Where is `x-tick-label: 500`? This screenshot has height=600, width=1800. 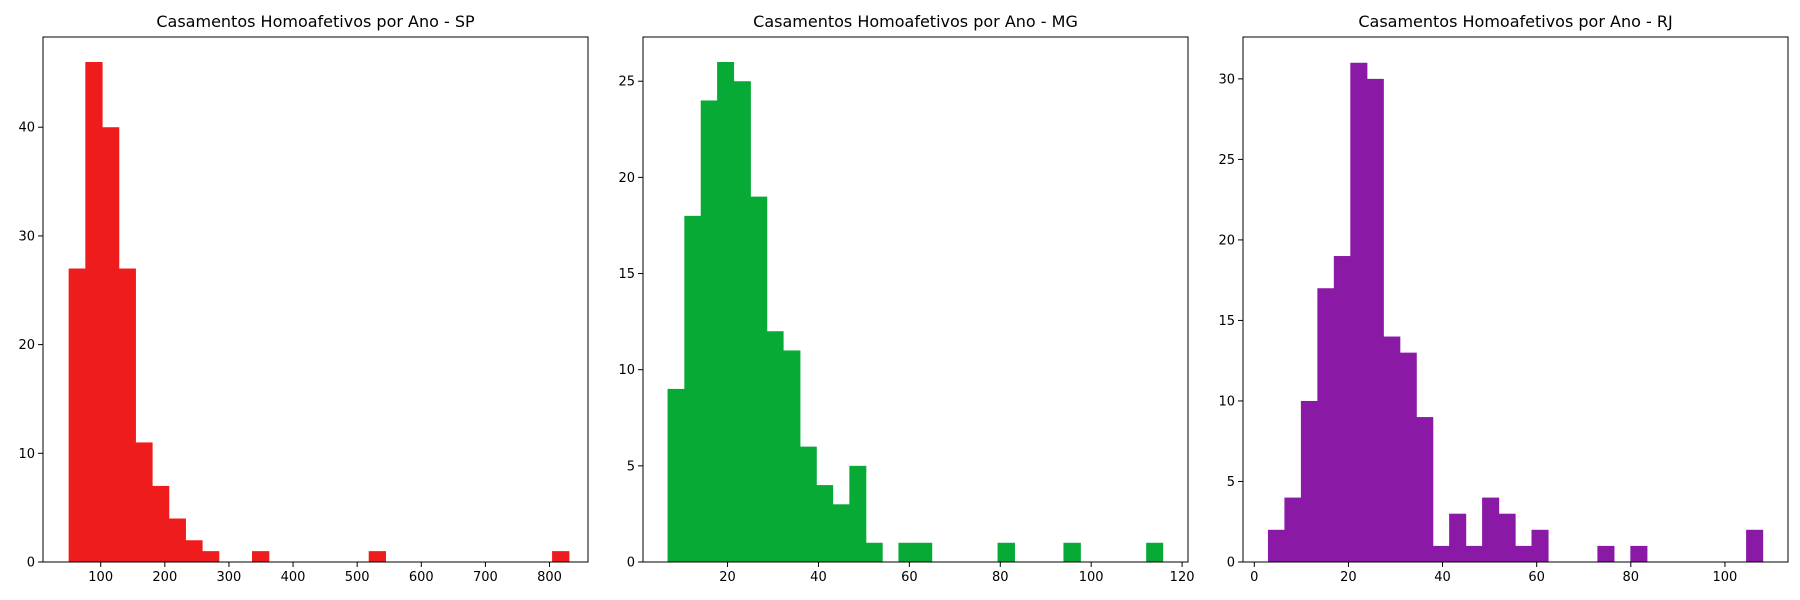 x-tick-label: 500 is located at coordinates (357, 577).